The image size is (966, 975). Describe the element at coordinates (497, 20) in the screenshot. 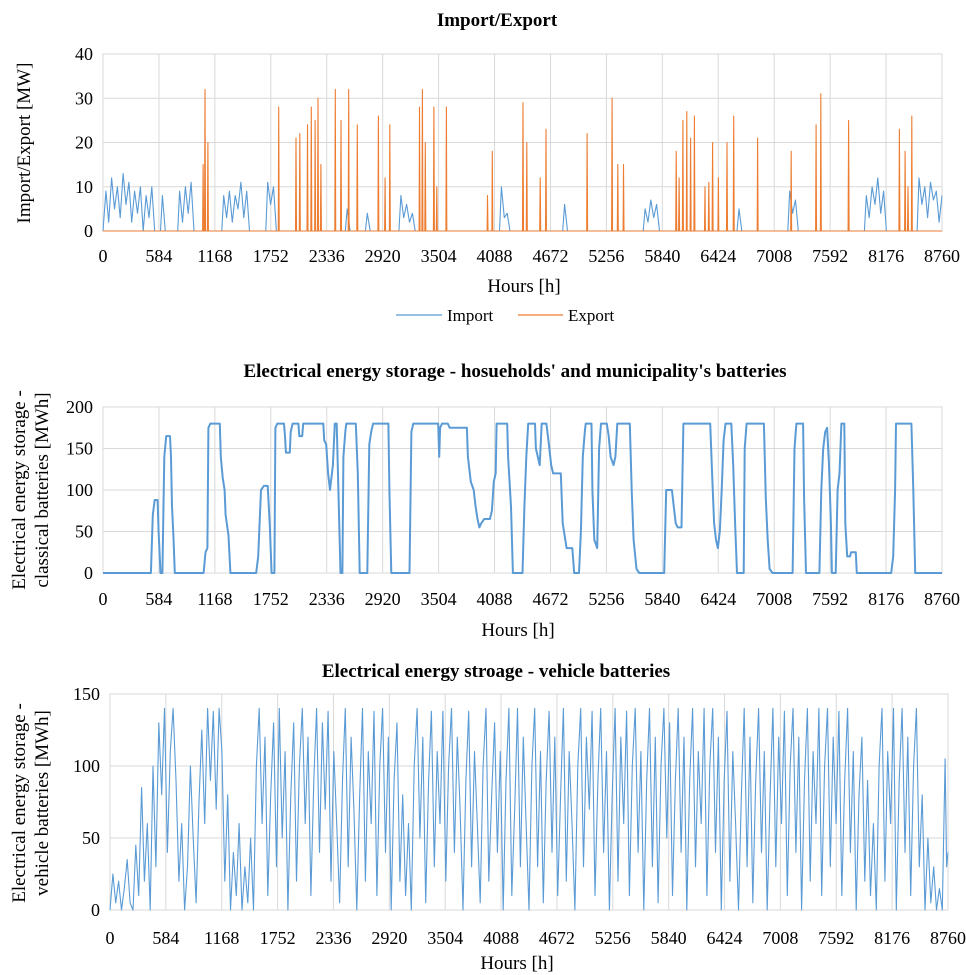

I see `chart-title: Import/Export` at that location.